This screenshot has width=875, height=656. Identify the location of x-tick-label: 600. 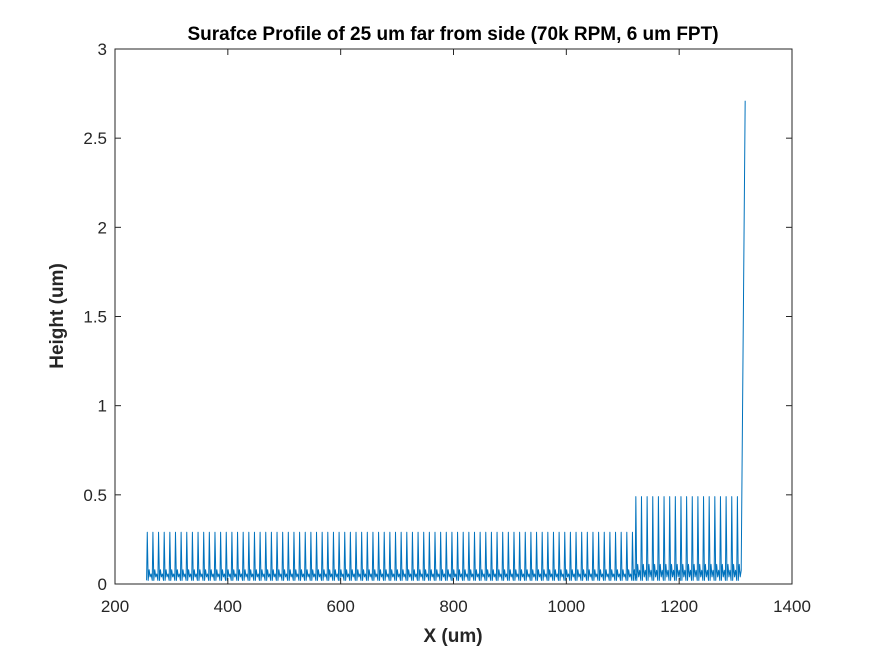
(340, 606).